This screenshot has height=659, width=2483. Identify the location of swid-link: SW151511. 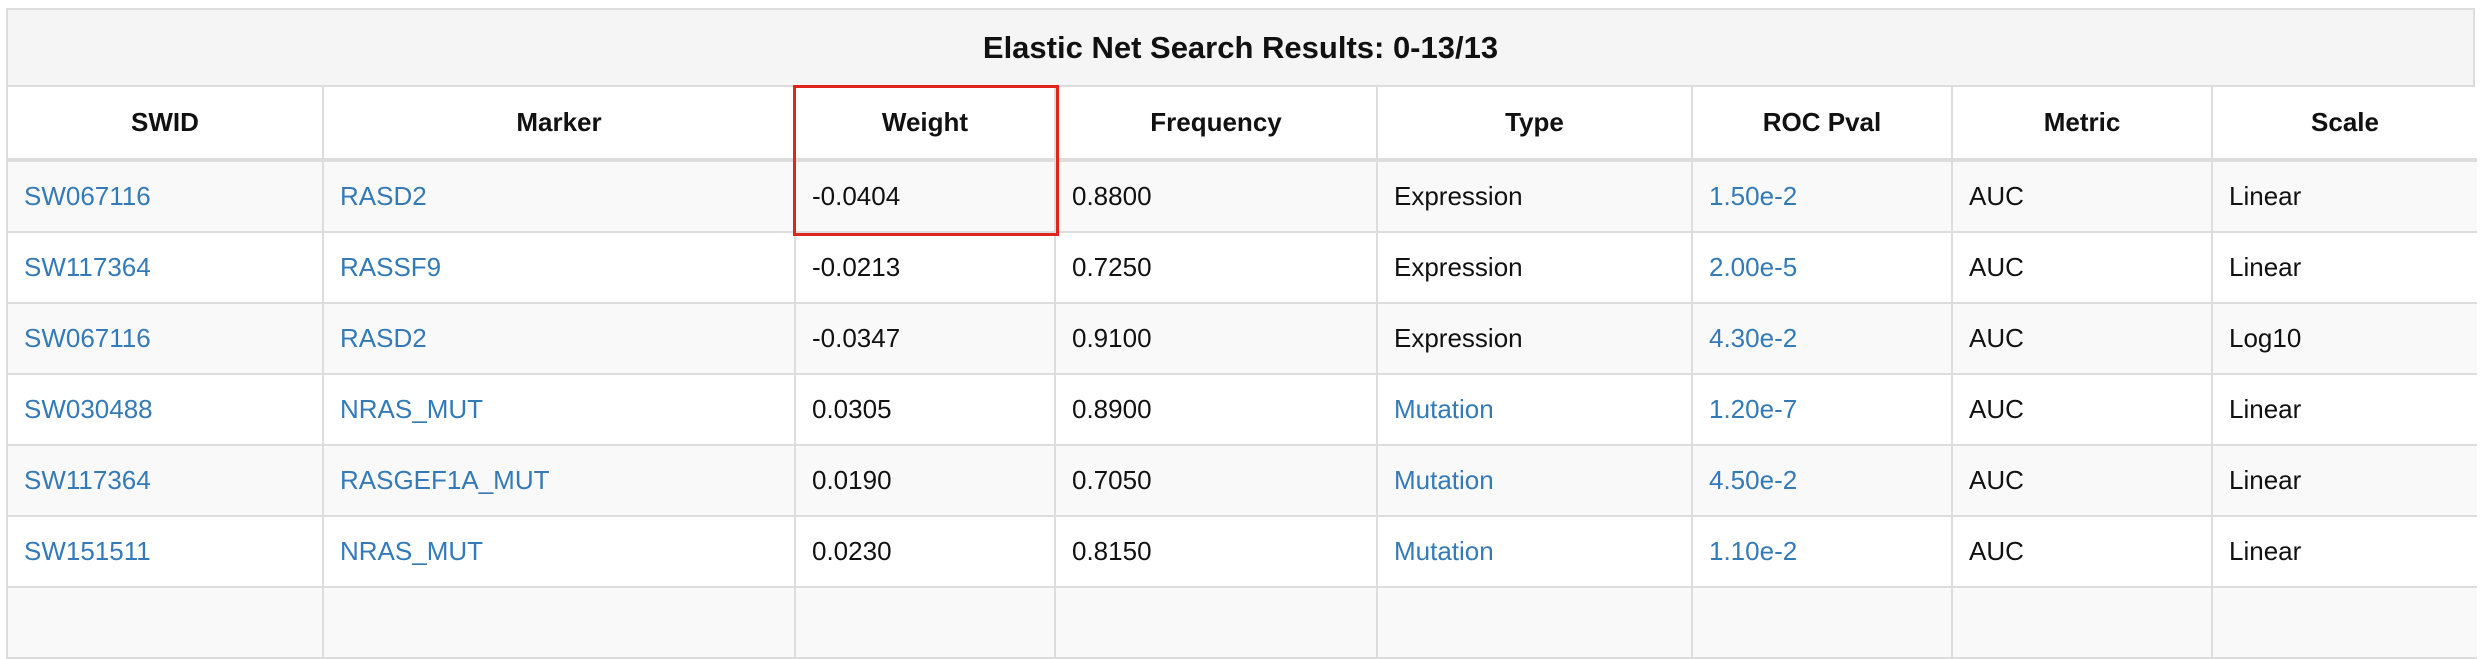
(87, 551).